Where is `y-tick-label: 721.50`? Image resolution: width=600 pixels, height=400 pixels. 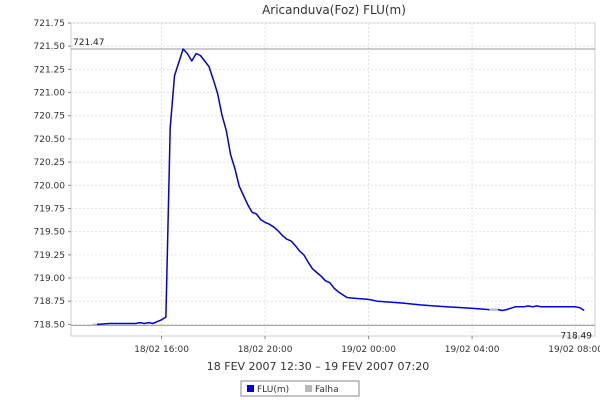
y-tick-label: 721.50 is located at coordinates (50, 47).